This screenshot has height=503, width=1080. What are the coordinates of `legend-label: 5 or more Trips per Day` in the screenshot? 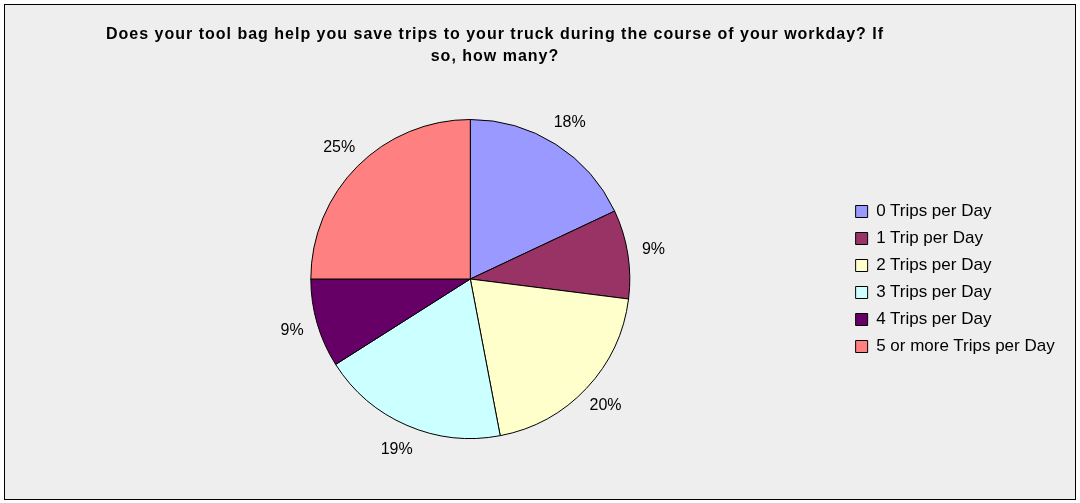 It's located at (966, 346).